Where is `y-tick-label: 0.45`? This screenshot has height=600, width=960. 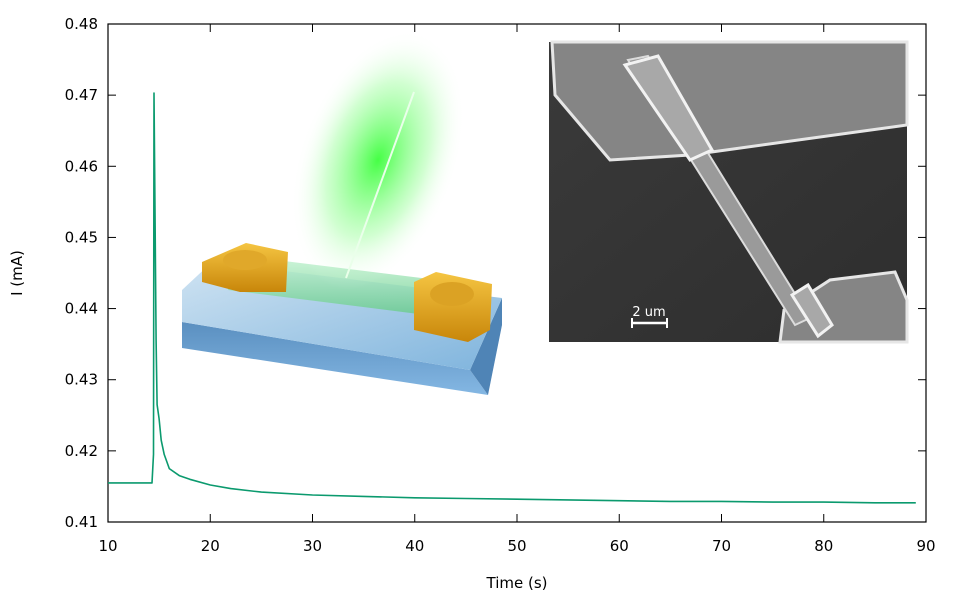 y-tick-label: 0.45 is located at coordinates (81, 237).